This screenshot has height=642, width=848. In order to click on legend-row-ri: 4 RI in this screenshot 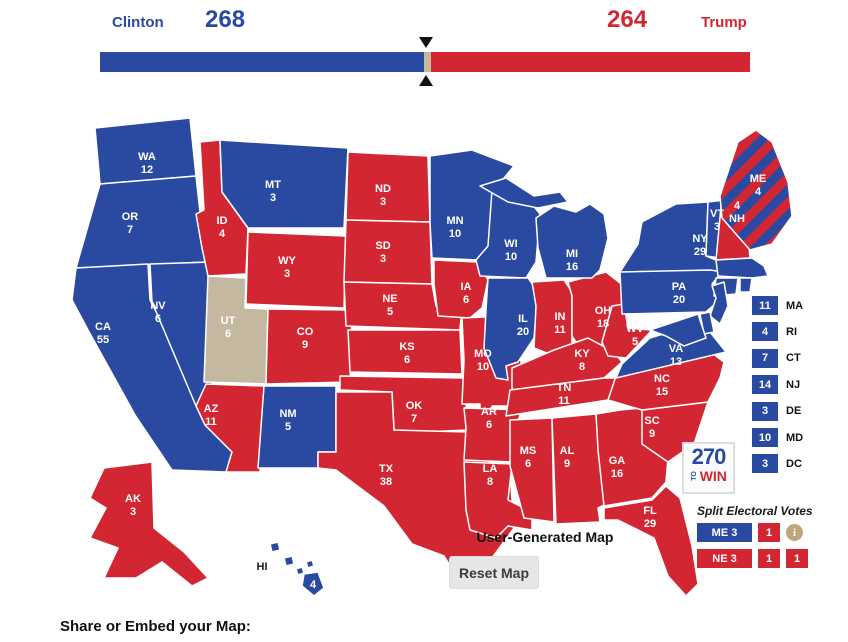, I will do `click(774, 332)`.